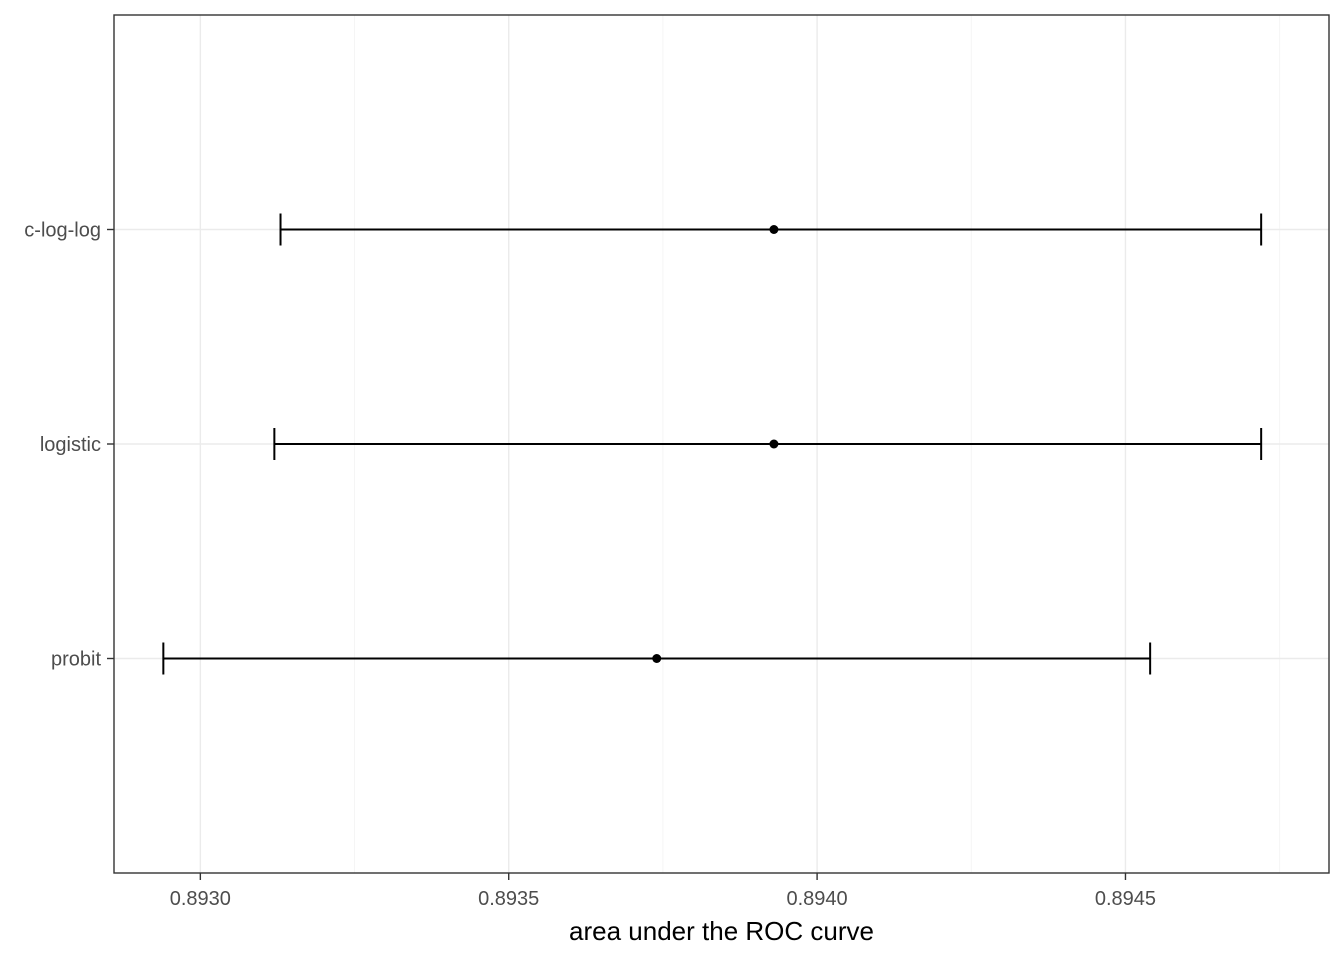 This screenshot has width=1344, height=960. What do you see at coordinates (774, 444) in the screenshot?
I see `point-logistic` at bounding box center [774, 444].